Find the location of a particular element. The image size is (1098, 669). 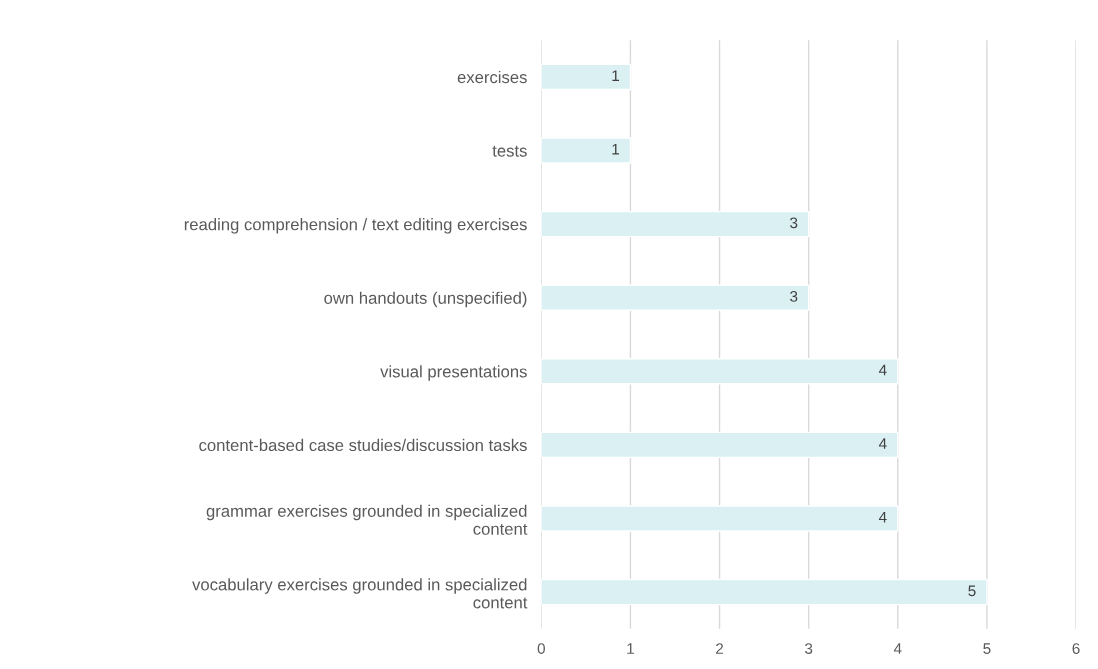

x-tick-label: 4 is located at coordinates (897, 648).